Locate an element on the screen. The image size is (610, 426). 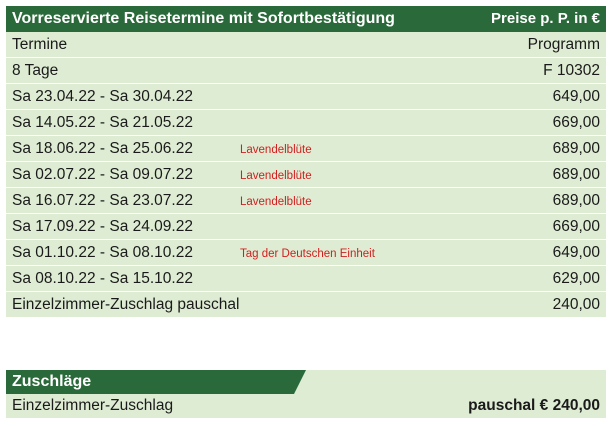
date-range: Sa 17.09.22 - Sa 24.09.22 is located at coordinates (102, 226).